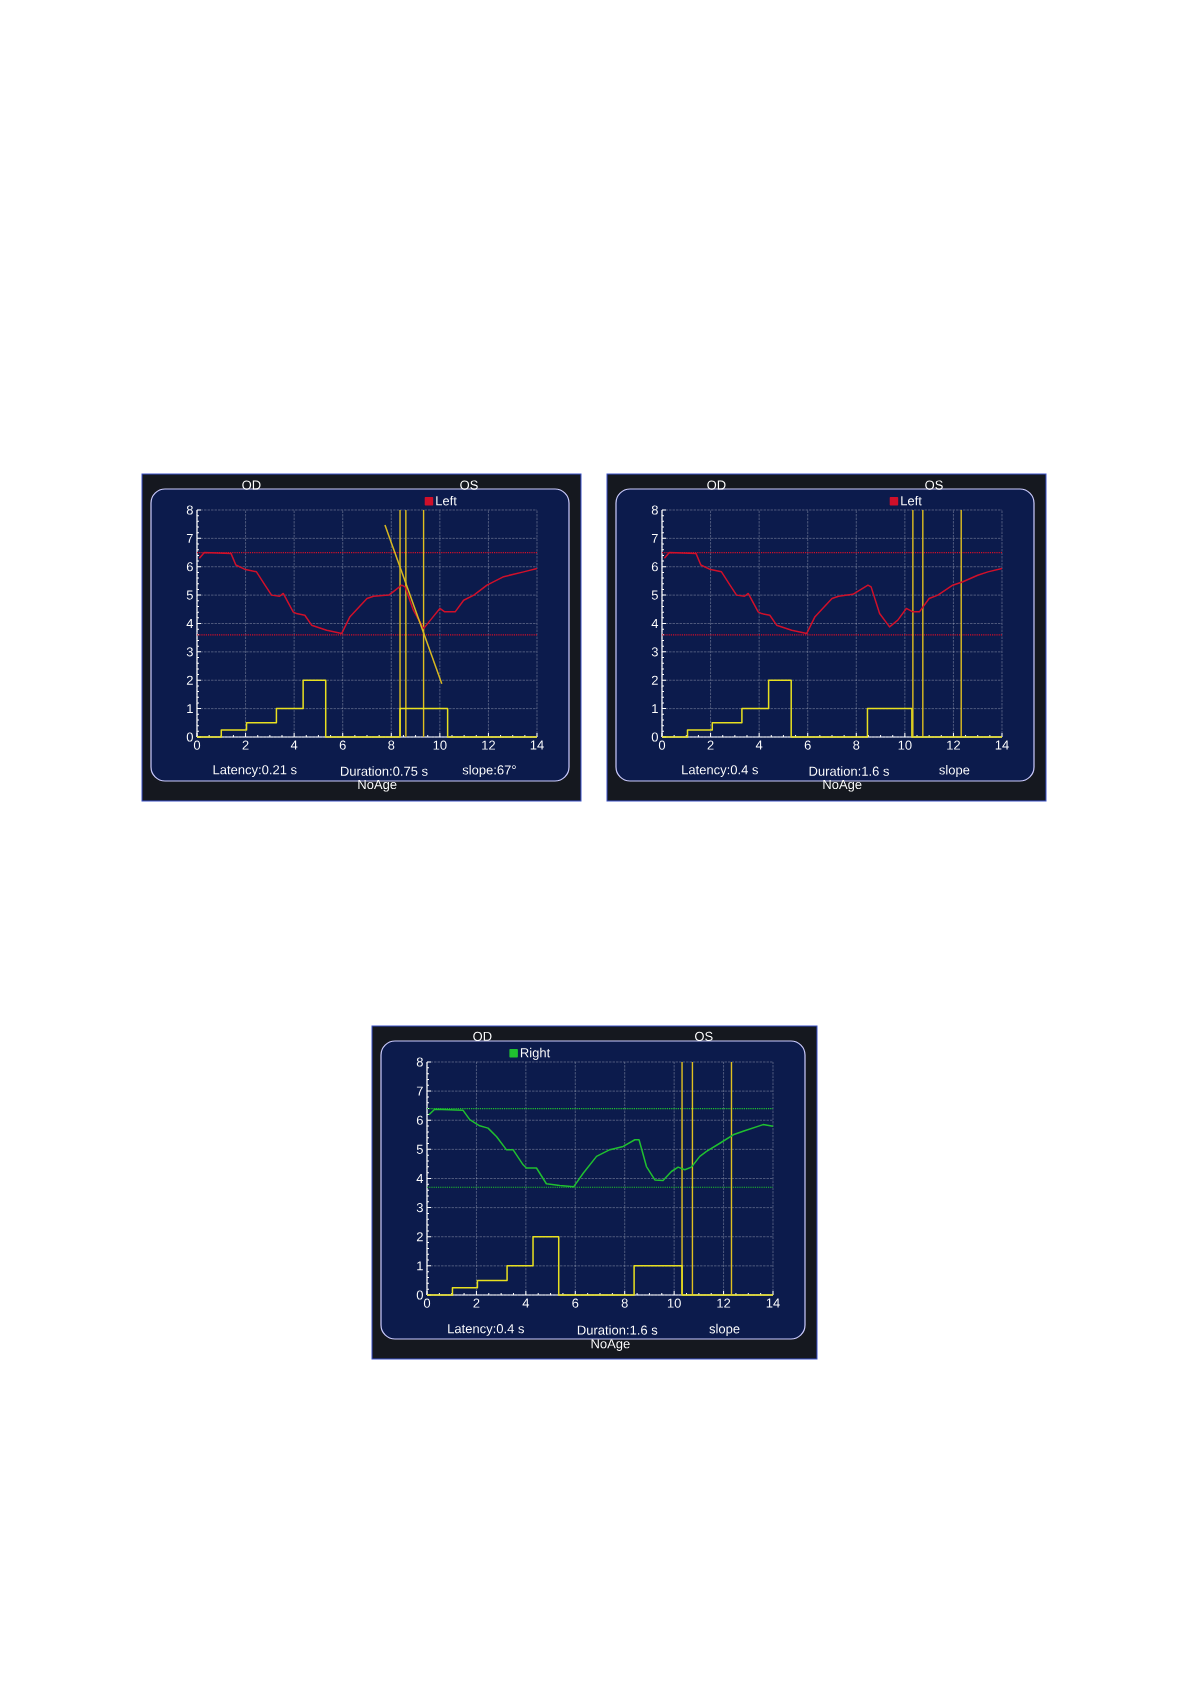 This screenshot has height=1684, width=1191. What do you see at coordinates (255, 771) in the screenshot?
I see `text: Latency:0.21 s` at bounding box center [255, 771].